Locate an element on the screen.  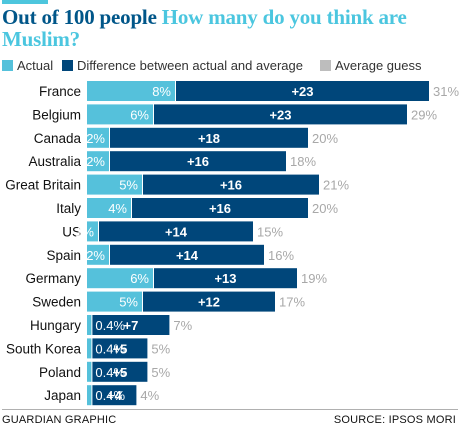
guess-value-label: 18% is located at coordinates (303, 161).